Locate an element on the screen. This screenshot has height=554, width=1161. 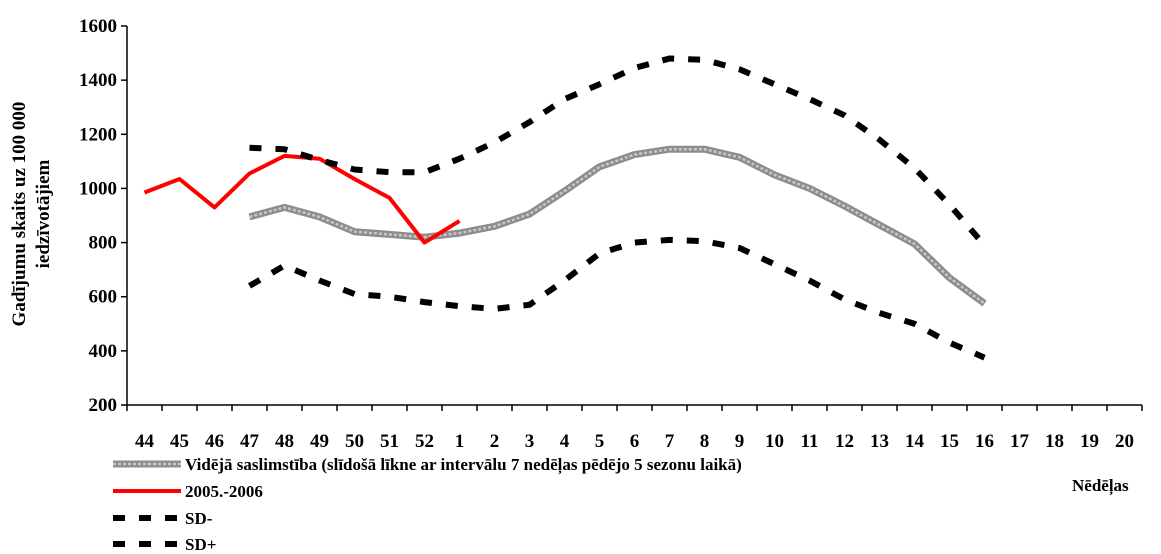
x-tick-label: 16 is located at coordinates (984, 441).